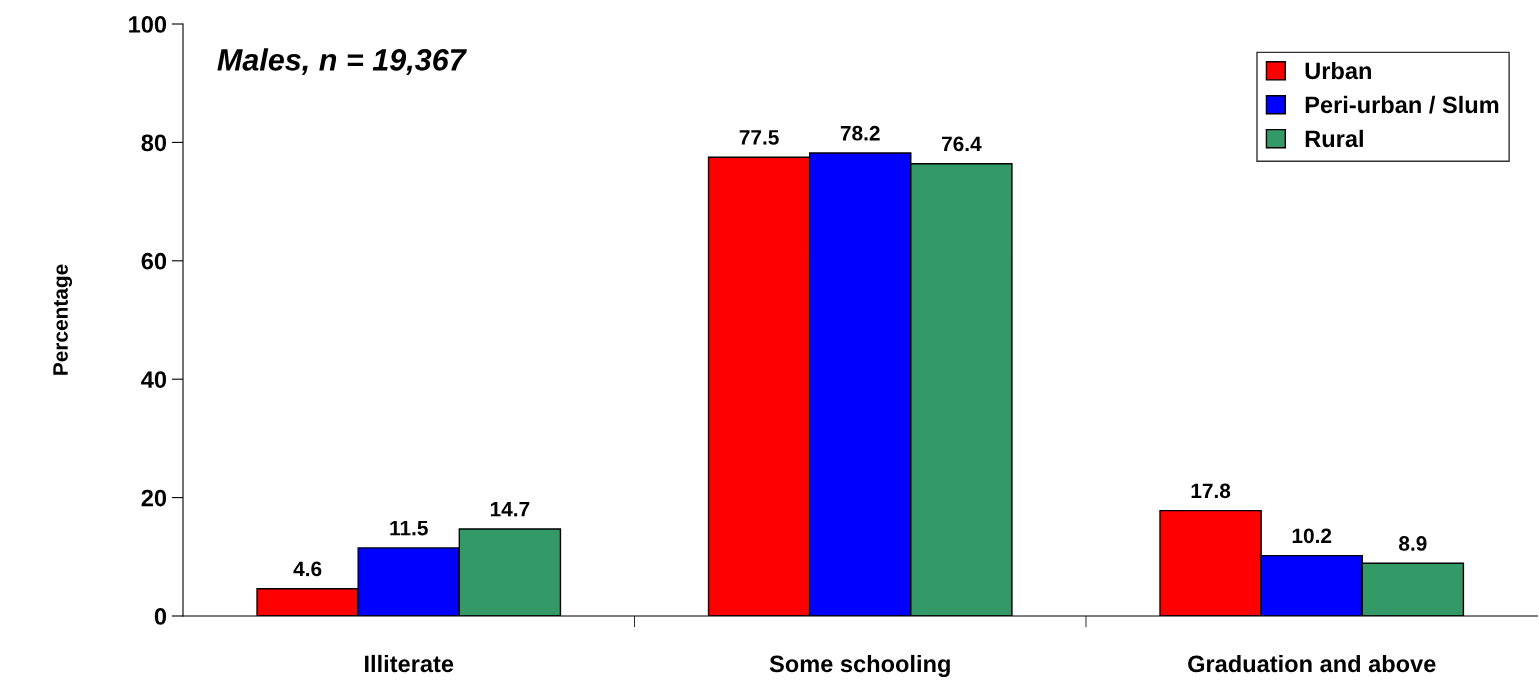 The width and height of the screenshot is (1539, 688). I want to click on legend-label: Rural, so click(1334, 138).